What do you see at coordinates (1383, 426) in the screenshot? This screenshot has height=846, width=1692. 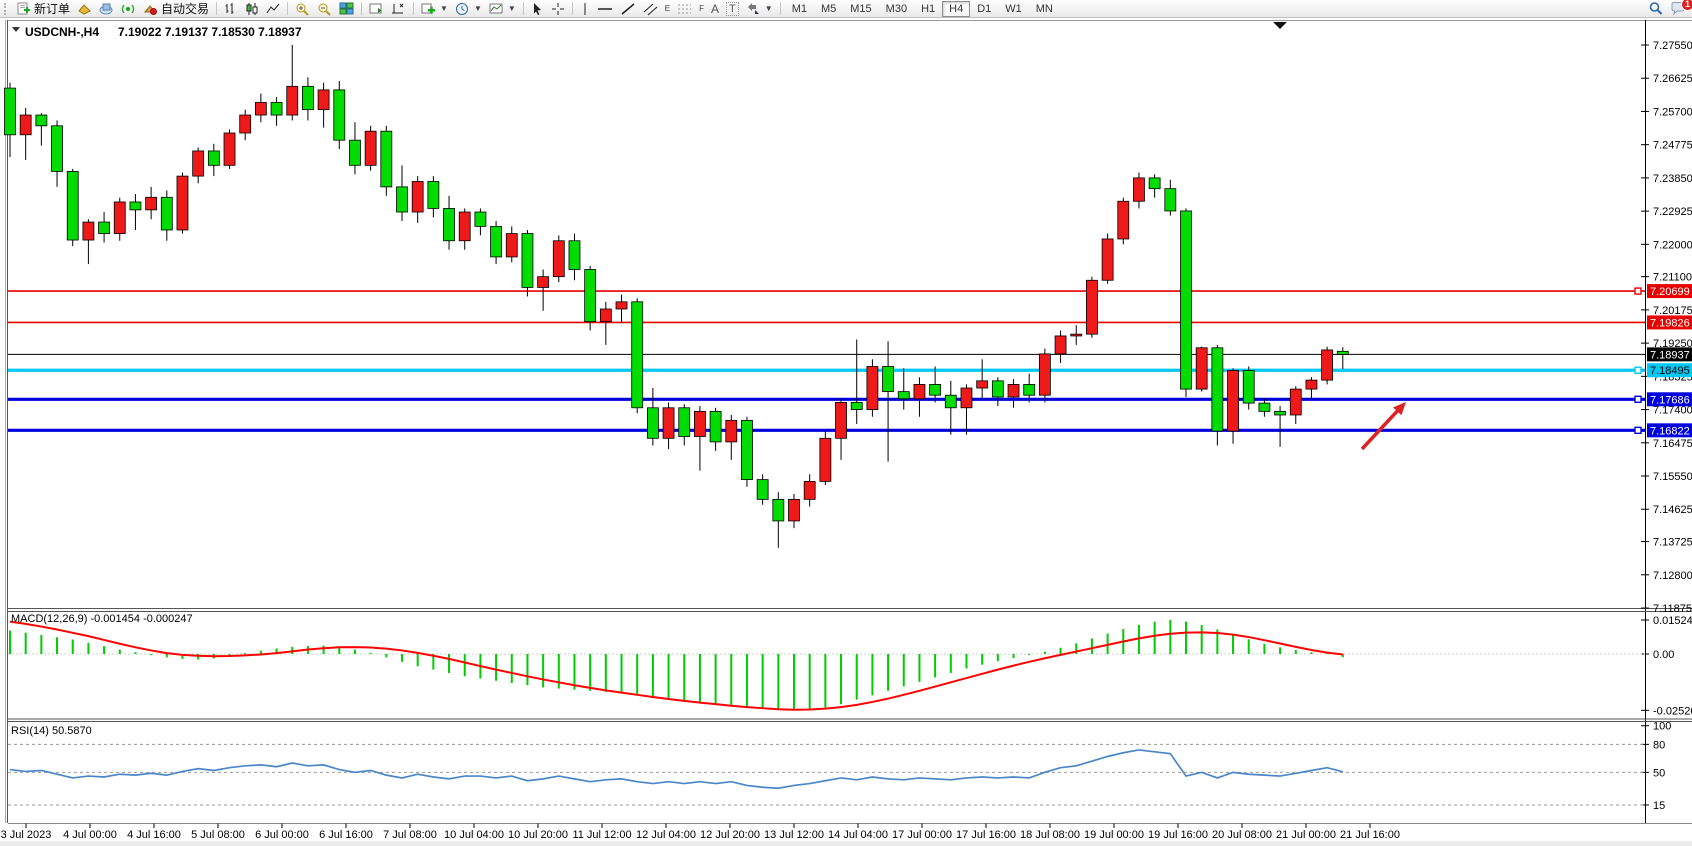 I see `arrow-annotation` at bounding box center [1383, 426].